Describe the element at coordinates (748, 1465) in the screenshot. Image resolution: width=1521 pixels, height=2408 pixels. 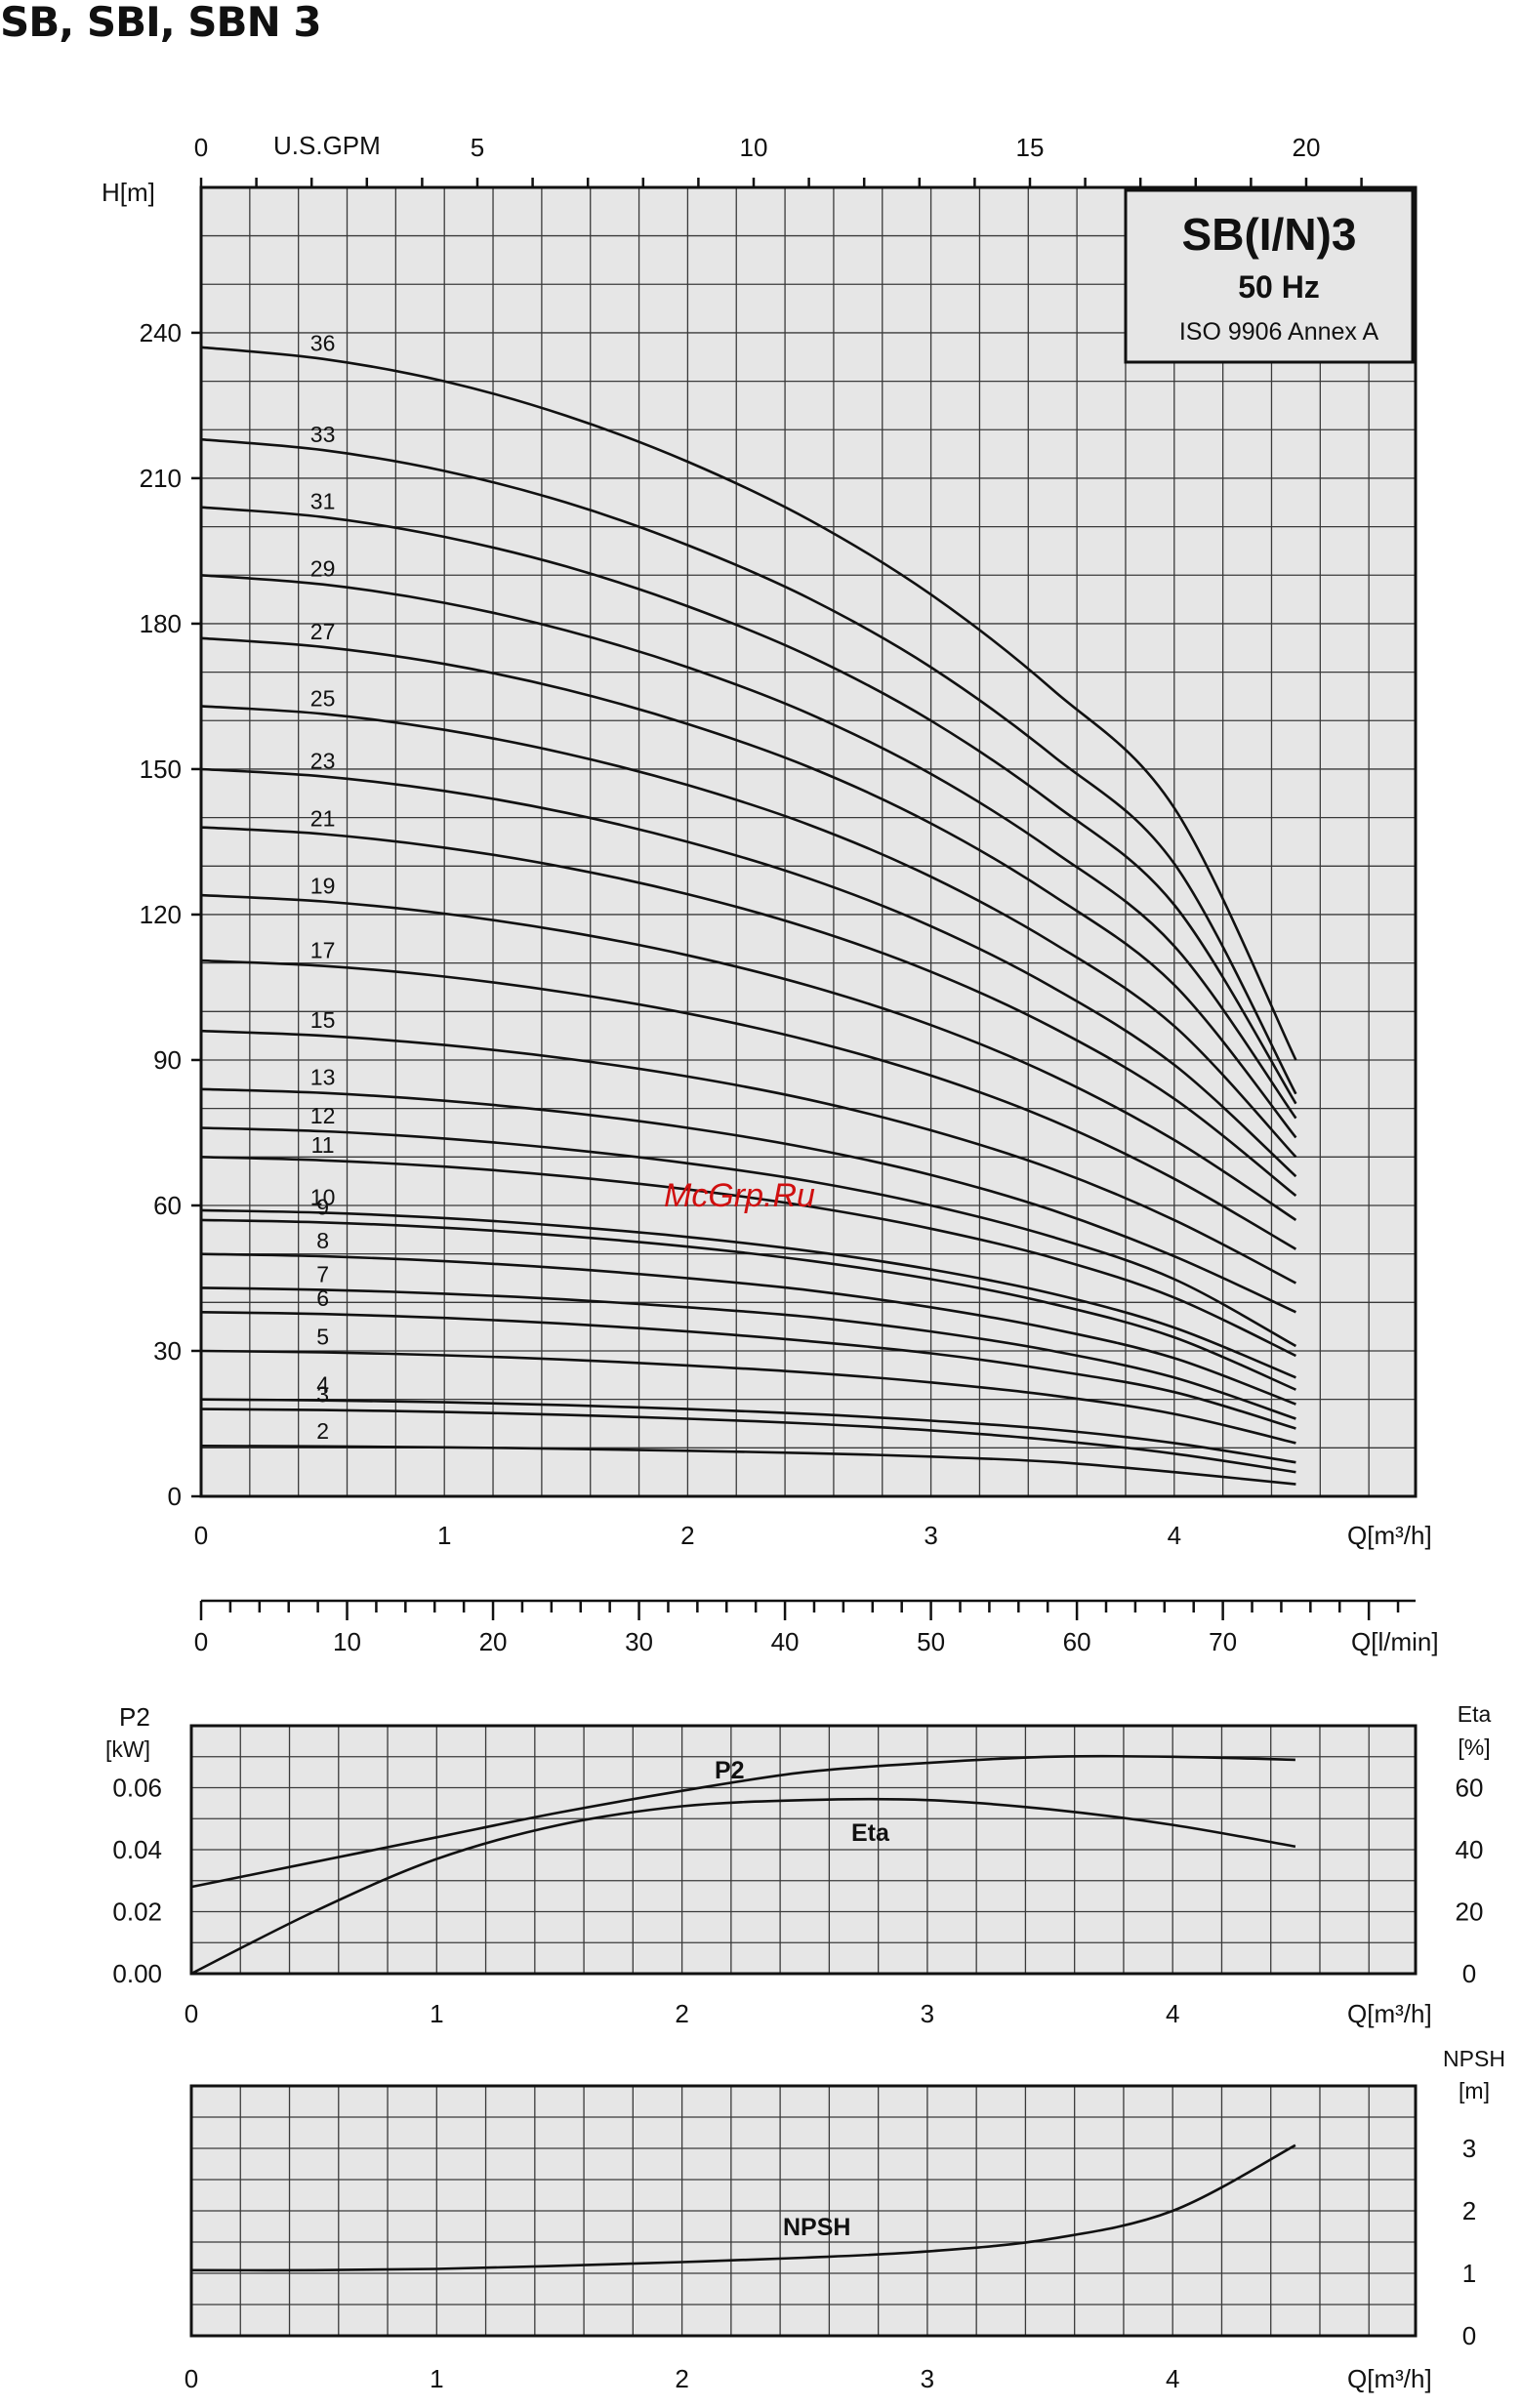
I see `head-curve-2-stages` at that location.